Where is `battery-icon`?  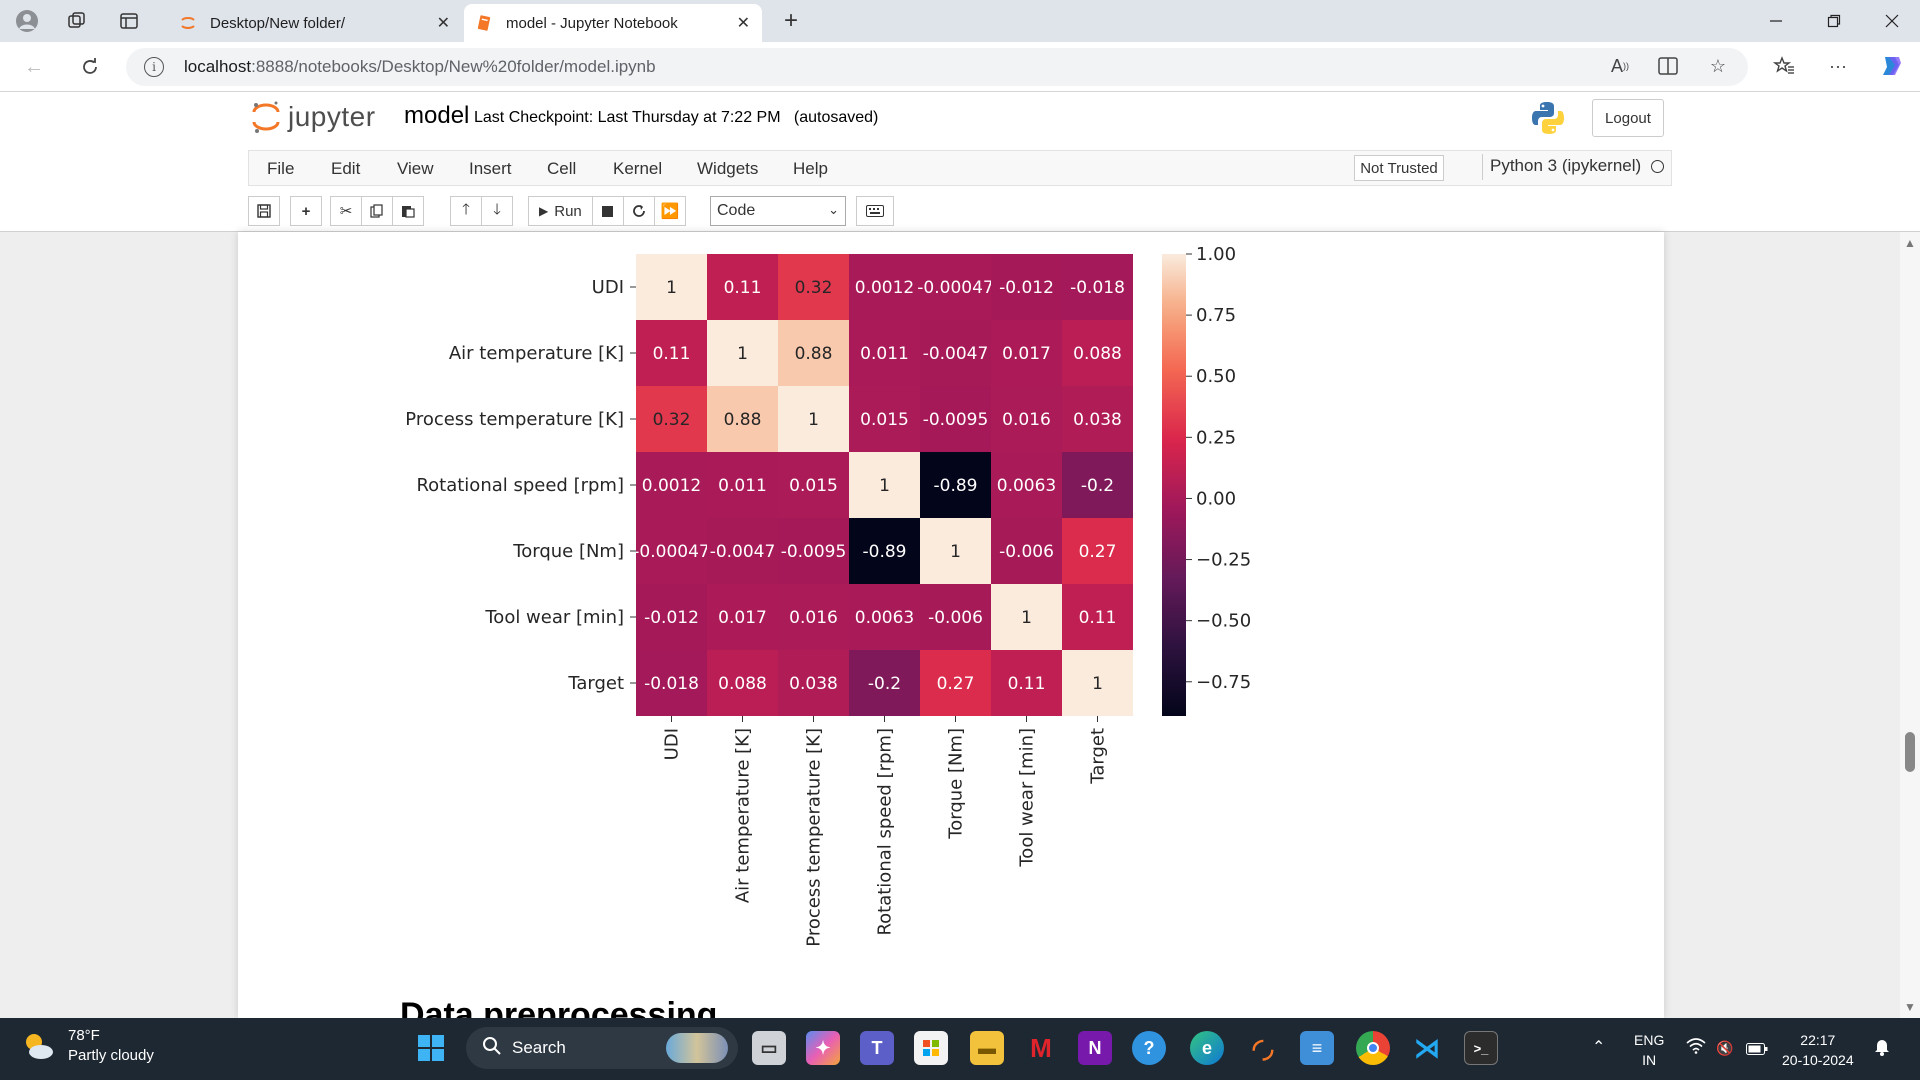 battery-icon is located at coordinates (1757, 1050).